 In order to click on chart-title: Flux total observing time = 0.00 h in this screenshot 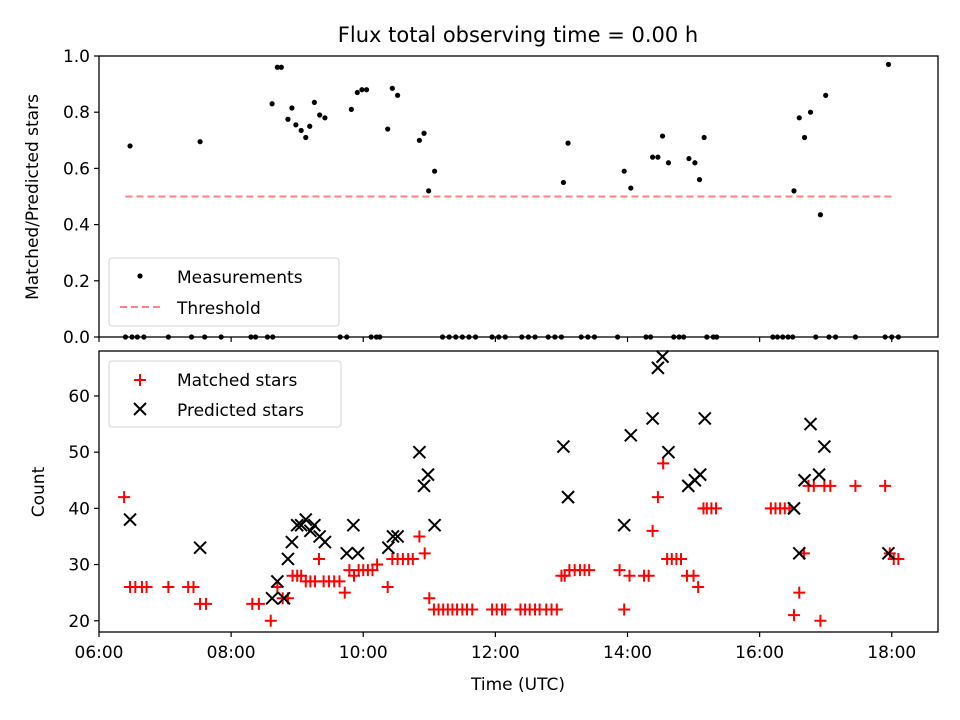, I will do `click(518, 35)`.